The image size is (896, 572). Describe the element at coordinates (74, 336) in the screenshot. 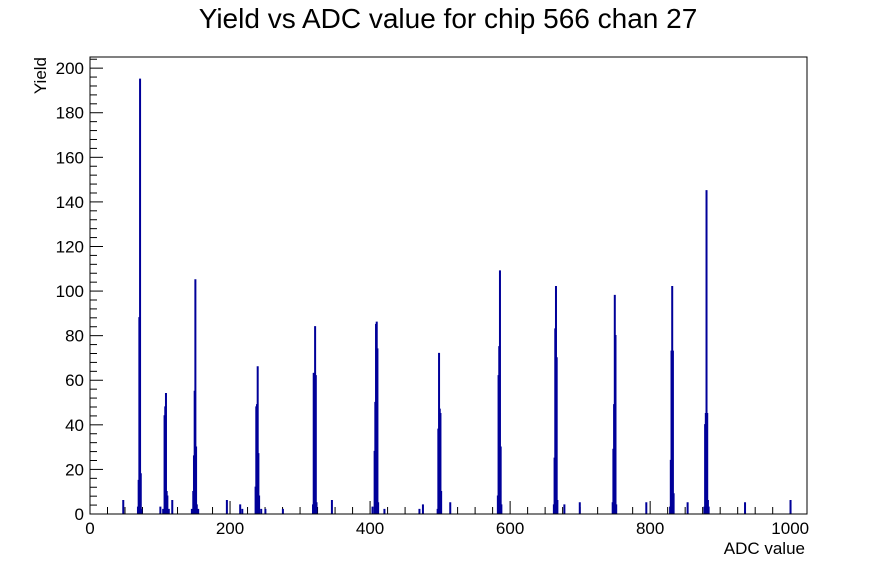

I see `y-tick-label: 80` at that location.